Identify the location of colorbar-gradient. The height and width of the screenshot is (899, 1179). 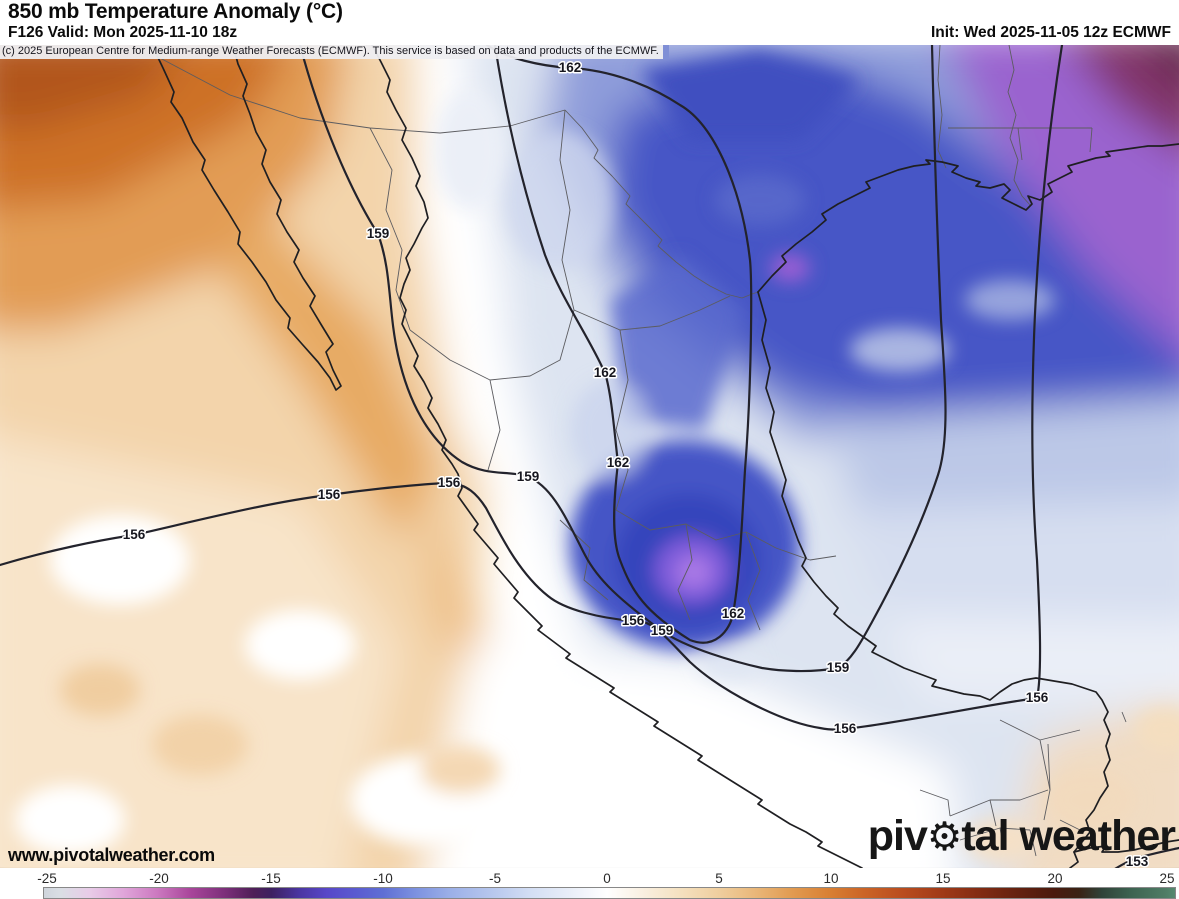
(609, 893).